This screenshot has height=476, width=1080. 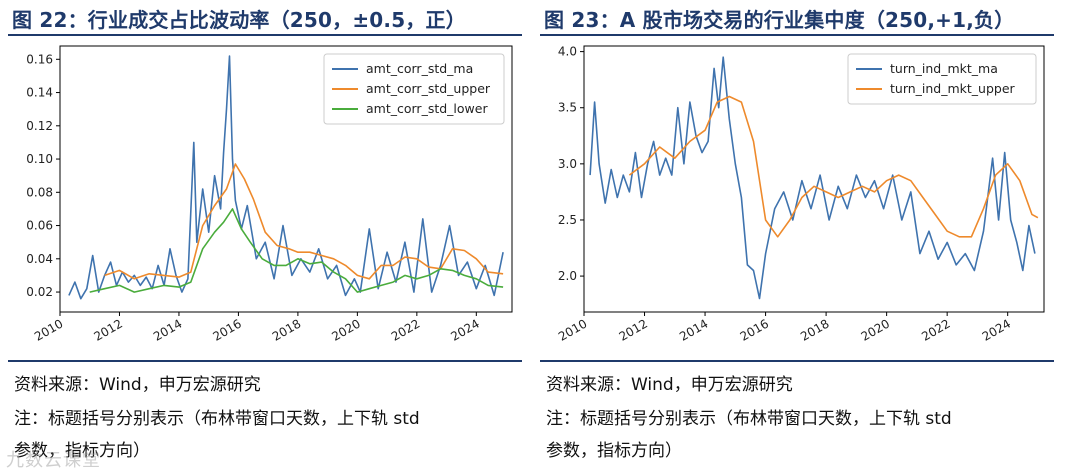 I want to click on right-chart-y-tick-label: 3.0, so click(x=567, y=164).